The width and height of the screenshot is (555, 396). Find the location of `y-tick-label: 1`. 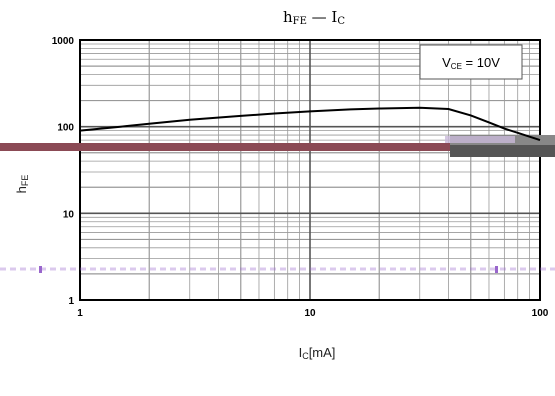

y-tick-label: 1 is located at coordinates (71, 301).